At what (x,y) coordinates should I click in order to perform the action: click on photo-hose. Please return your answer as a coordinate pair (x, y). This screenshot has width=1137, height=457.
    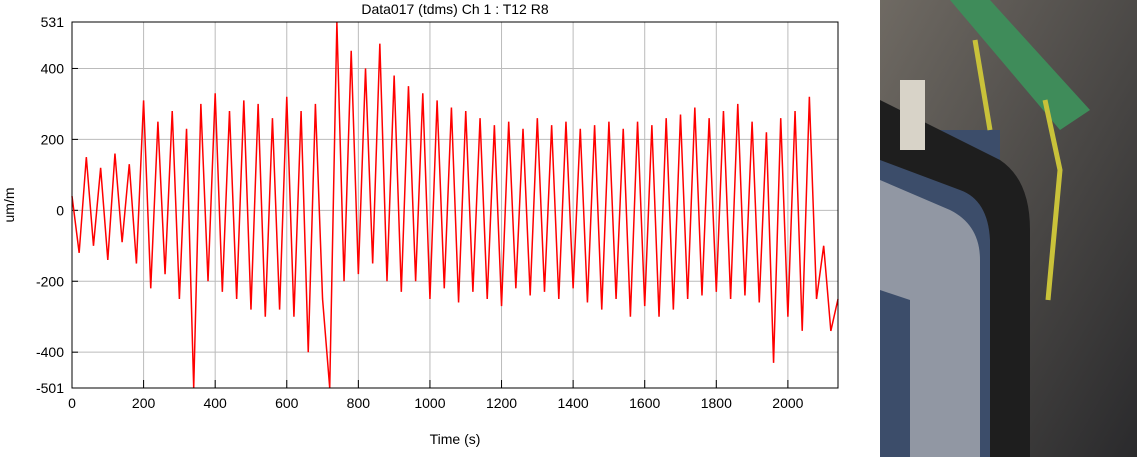
    Looking at the image, I should click on (1020, 65).